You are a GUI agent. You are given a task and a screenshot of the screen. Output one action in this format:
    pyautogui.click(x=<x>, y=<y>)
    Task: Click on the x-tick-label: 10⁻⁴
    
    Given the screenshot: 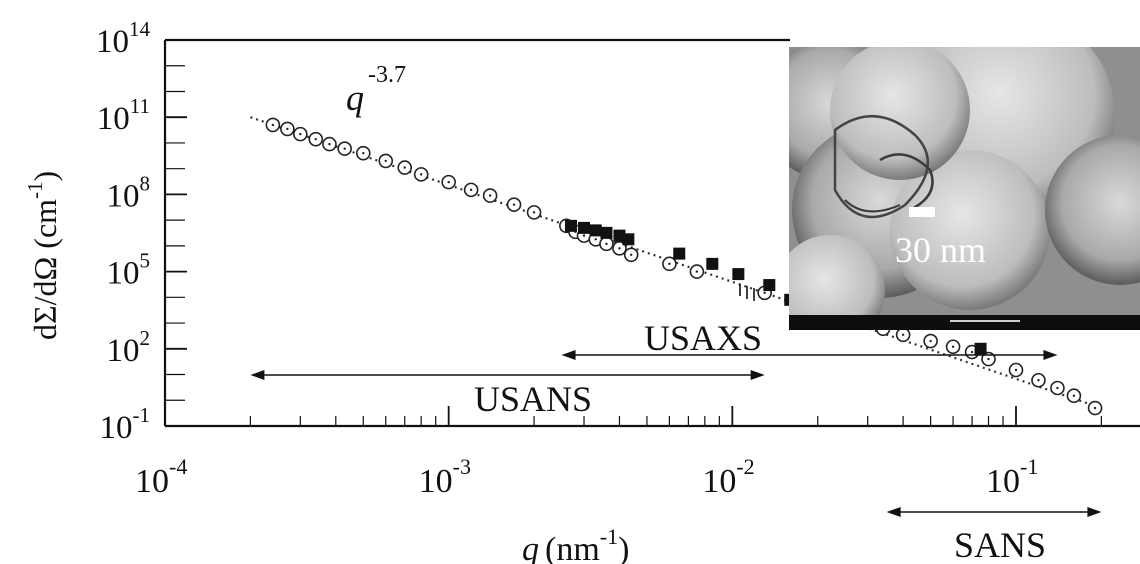 What is the action you would take?
    pyautogui.click(x=161, y=477)
    